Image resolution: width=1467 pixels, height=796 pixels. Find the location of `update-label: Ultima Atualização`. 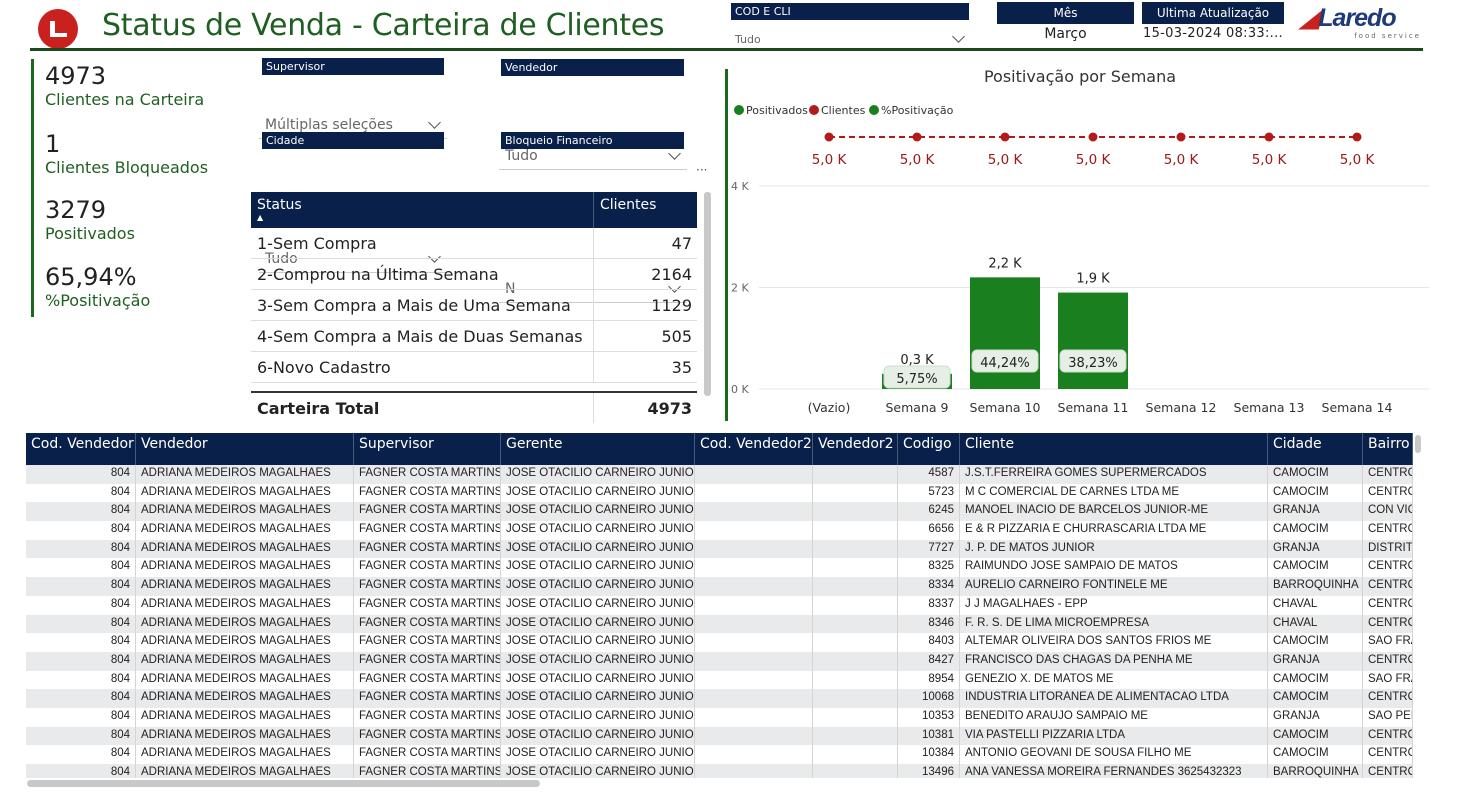

update-label: Ultima Atualização is located at coordinates (1213, 13).